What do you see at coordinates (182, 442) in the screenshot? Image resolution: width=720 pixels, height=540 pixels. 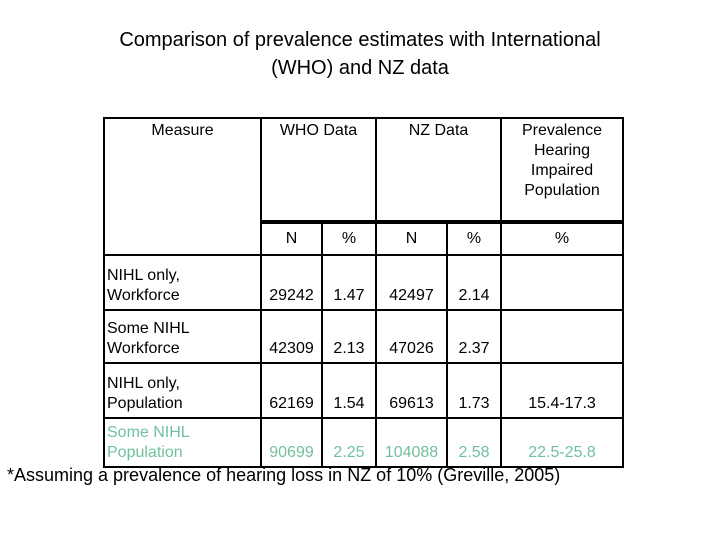 I see `row-label: Some NIHL Population` at bounding box center [182, 442].